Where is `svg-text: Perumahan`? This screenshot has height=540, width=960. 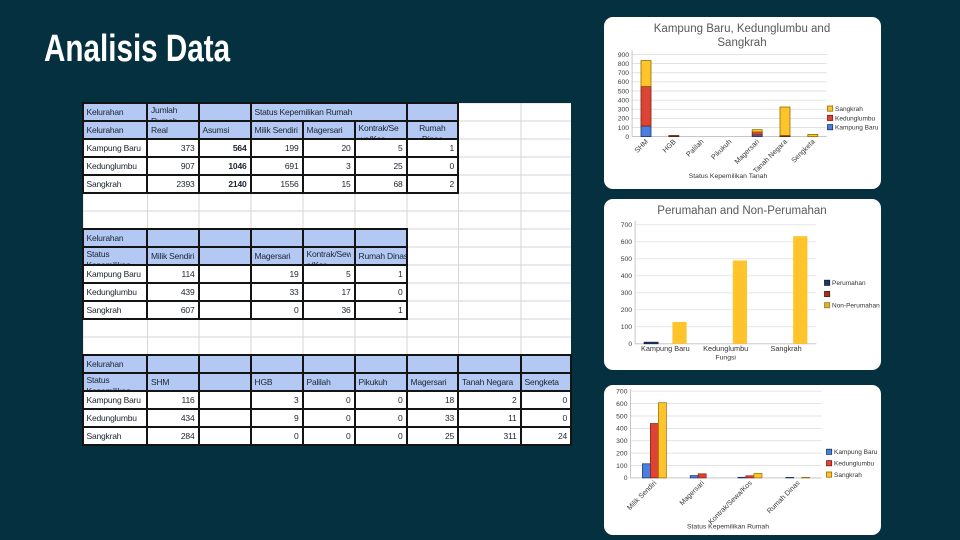
svg-text: Perumahan is located at coordinates (849, 283).